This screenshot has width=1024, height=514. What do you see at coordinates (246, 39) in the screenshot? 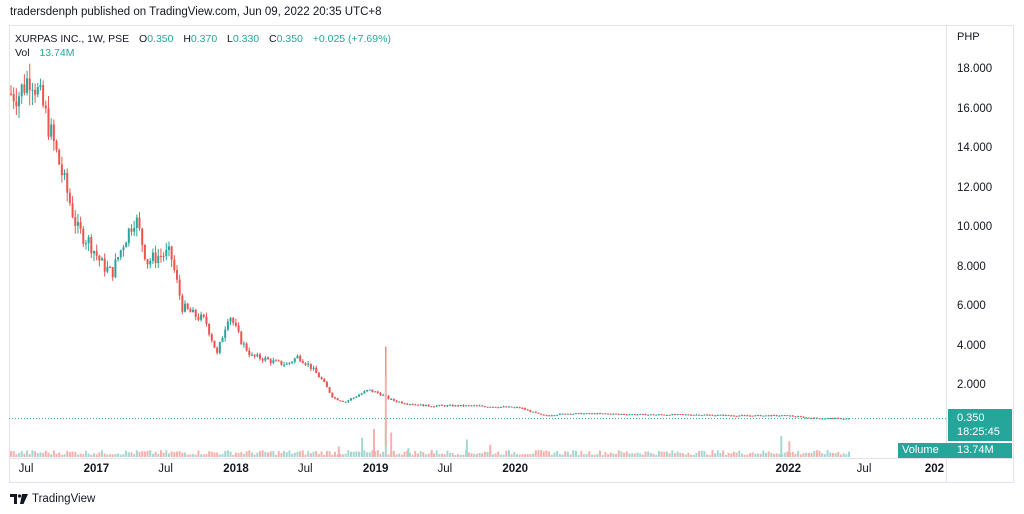
I see `low-value: 0.330` at bounding box center [246, 39].